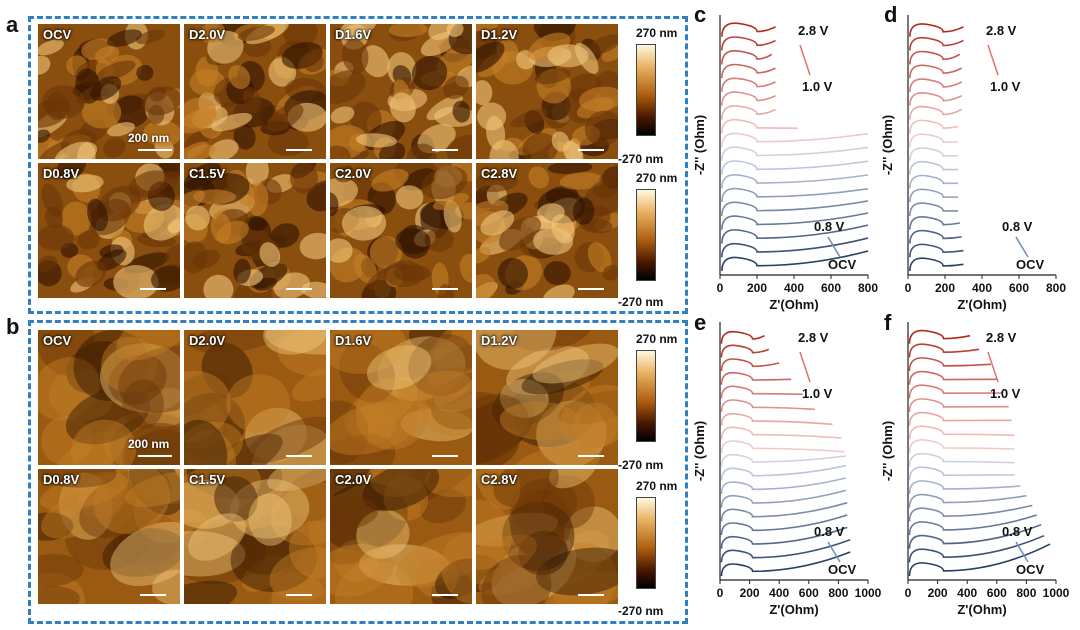 This screenshot has width=1080, height=630. What do you see at coordinates (109, 230) in the screenshot?
I see `afm-image-a-4: D0.8V` at bounding box center [109, 230].